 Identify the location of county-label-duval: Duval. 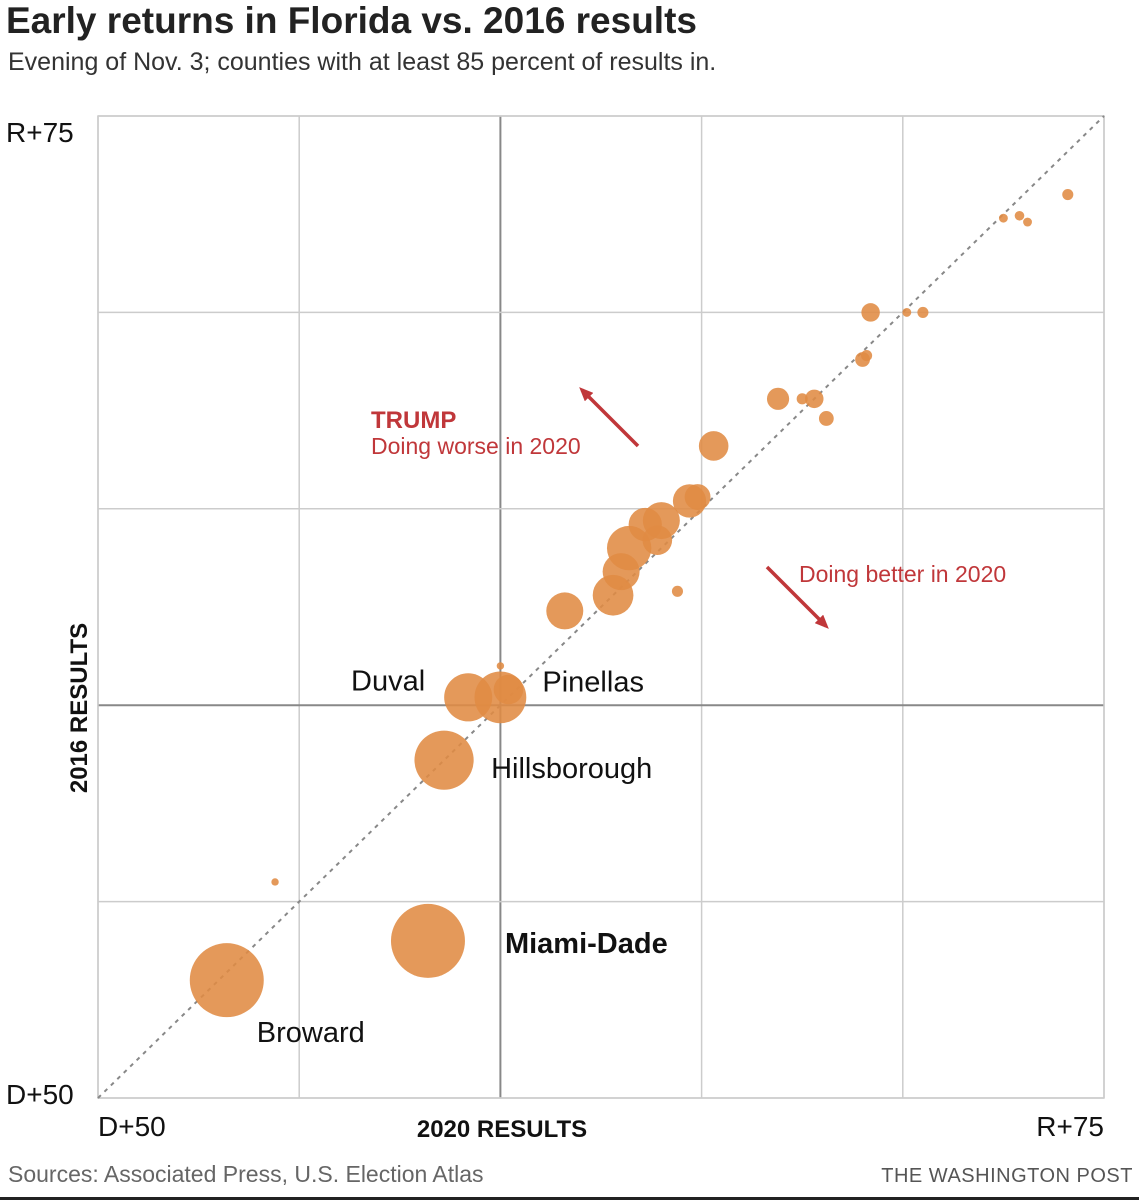
(388, 681).